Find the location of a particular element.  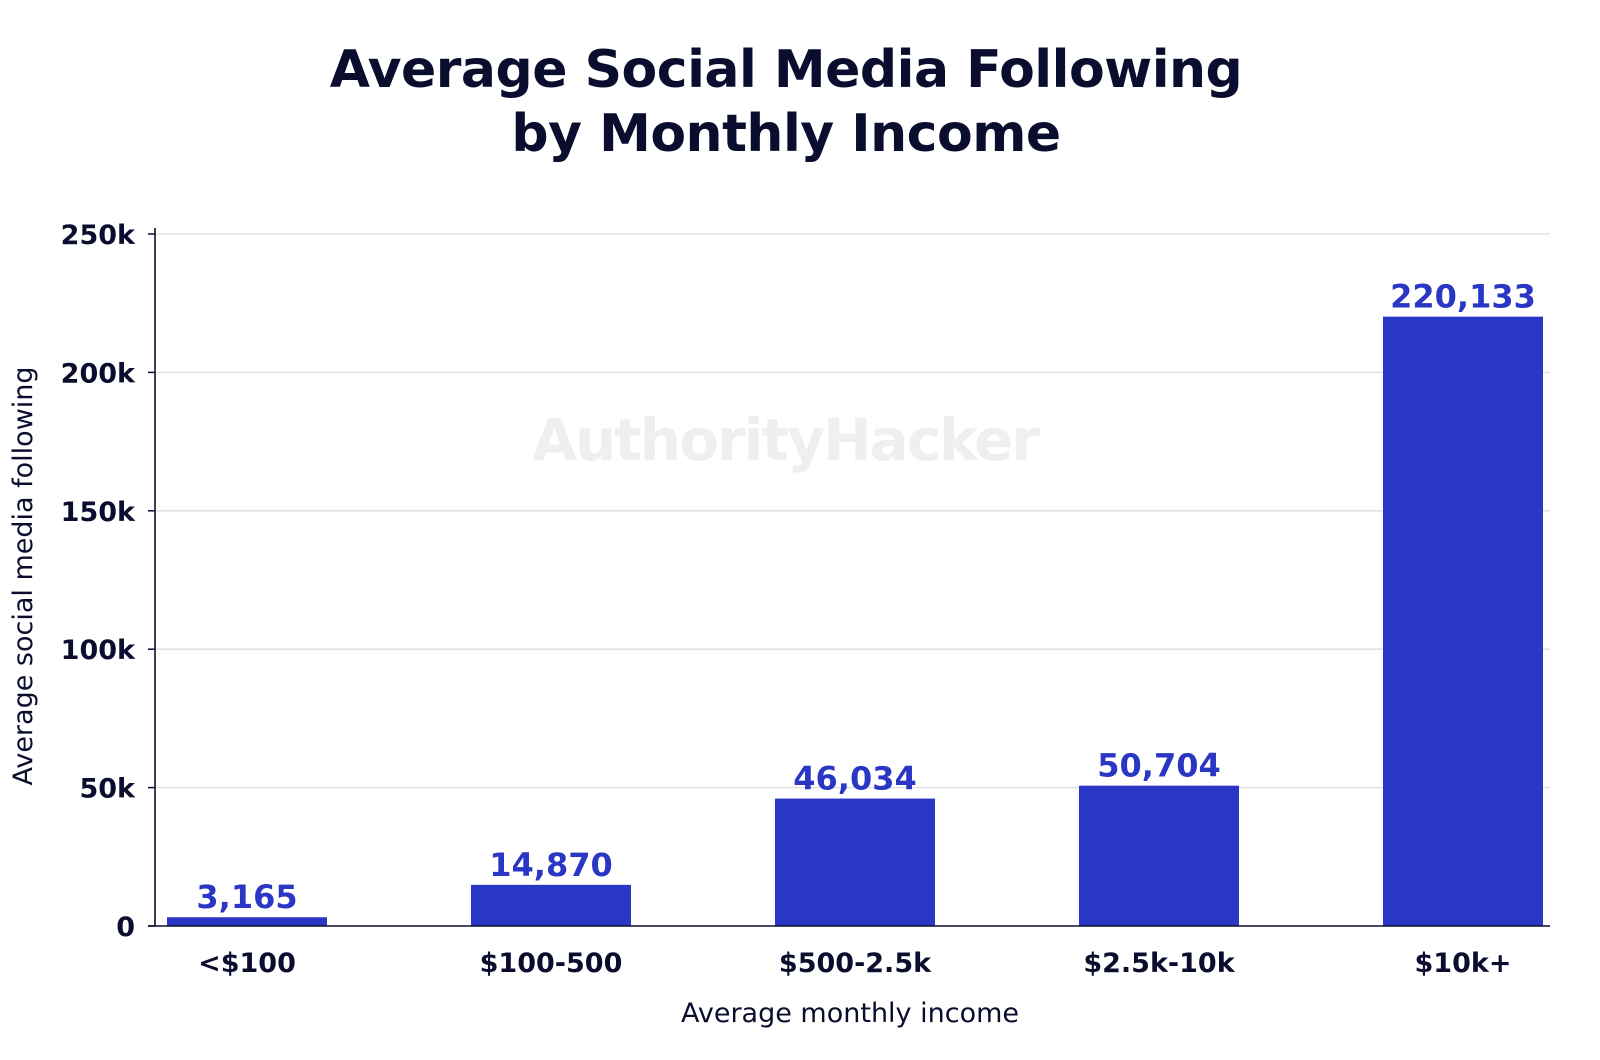

chart-title-line-1: Average Social Media Following is located at coordinates (786, 70).